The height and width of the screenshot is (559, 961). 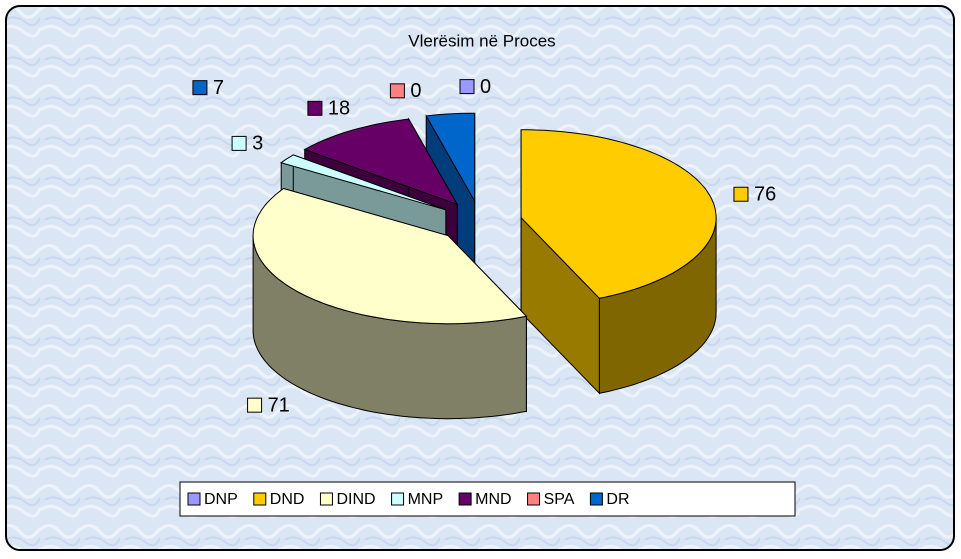 I want to click on value-label: 76, so click(x=765, y=195).